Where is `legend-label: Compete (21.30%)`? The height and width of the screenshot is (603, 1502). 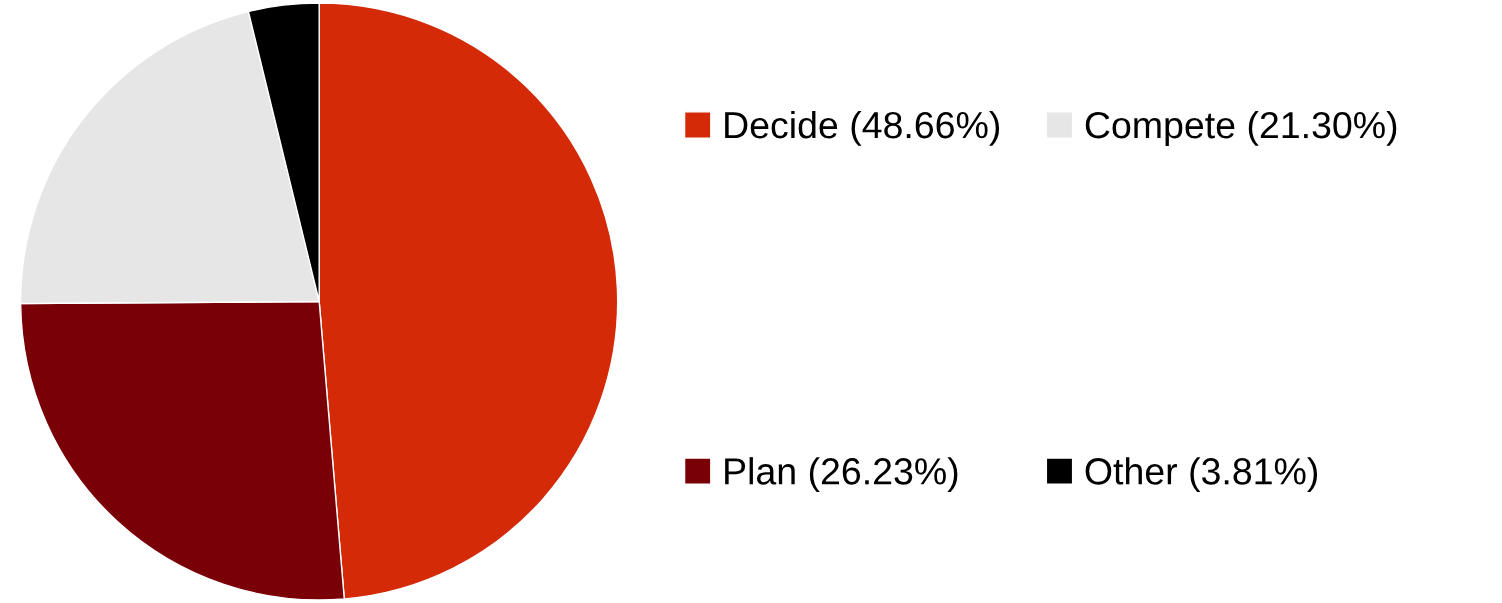
legend-label: Compete (21.30%) is located at coordinates (1241, 128).